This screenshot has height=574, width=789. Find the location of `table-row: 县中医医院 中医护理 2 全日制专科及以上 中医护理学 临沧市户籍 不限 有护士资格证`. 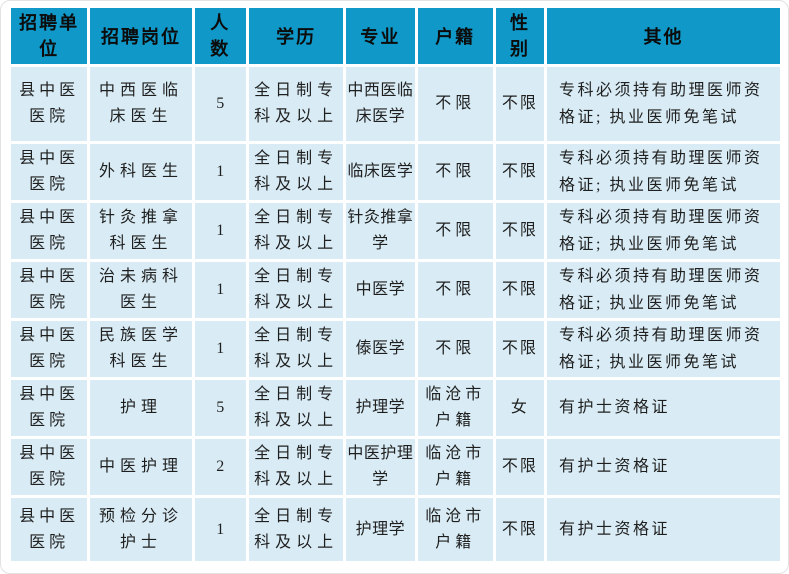

table-row: 县中医医院 中医护理 2 全日制专科及以上 中医护理学 临沧市户籍 不限 有护士资格证 is located at coordinates (395, 467).